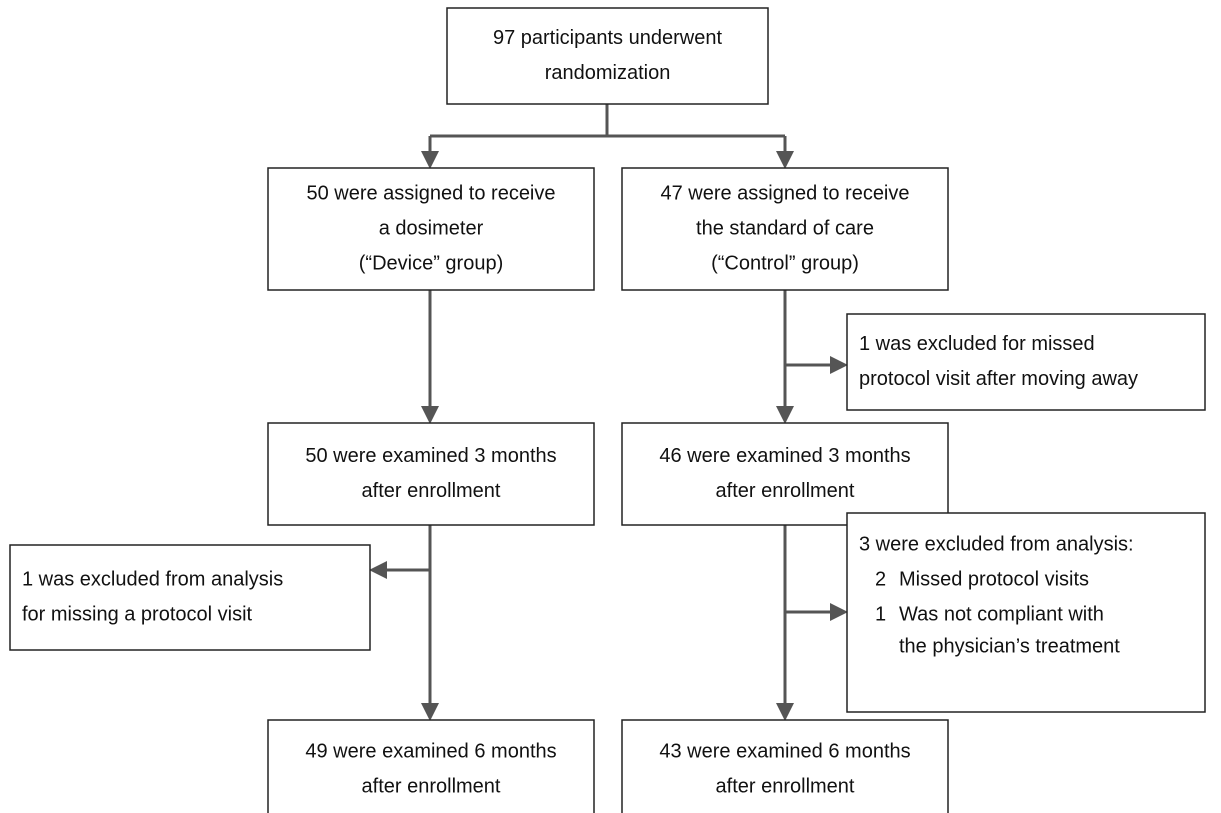 The height and width of the screenshot is (813, 1221). Describe the element at coordinates (431, 263) in the screenshot. I see `node-text: (“Device” group)` at that location.